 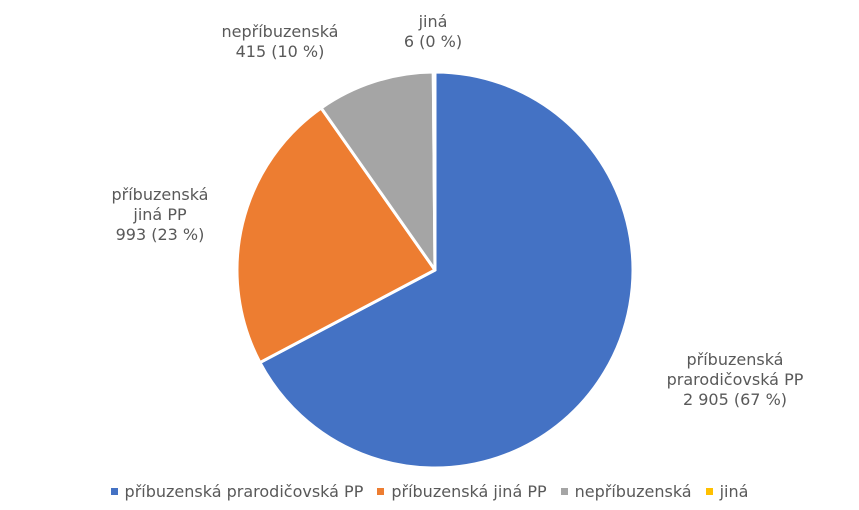 I want to click on data-label: nepříbuzenská 415 (10 %), so click(x=280, y=42).